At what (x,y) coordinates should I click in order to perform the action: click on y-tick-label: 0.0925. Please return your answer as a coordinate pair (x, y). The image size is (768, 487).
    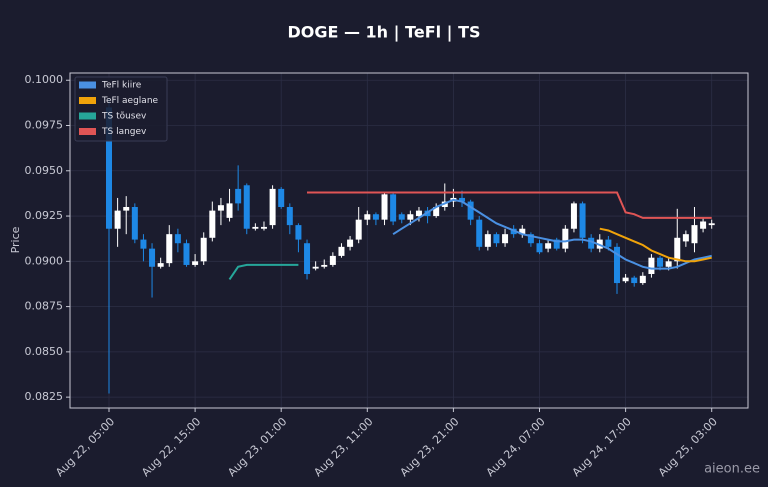
    Looking at the image, I should click on (44, 215).